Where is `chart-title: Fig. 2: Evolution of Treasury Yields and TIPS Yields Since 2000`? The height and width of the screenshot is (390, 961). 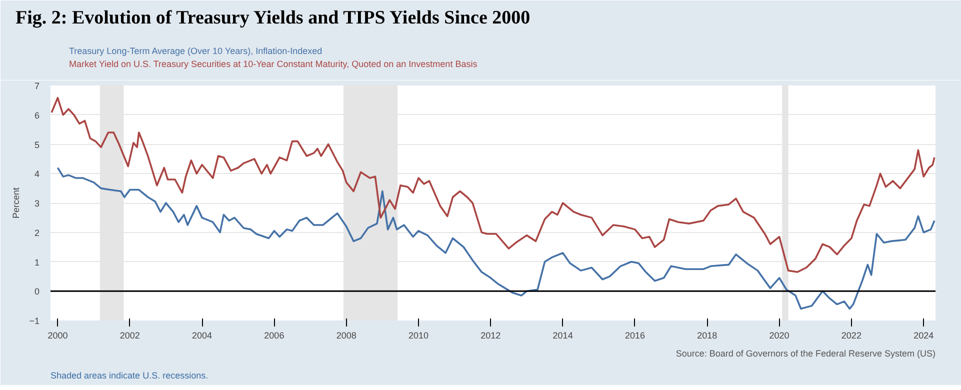
chart-title: Fig. 2: Evolution of Treasury Yields and TIPS Yields Since 2000 is located at coordinates (273, 18).